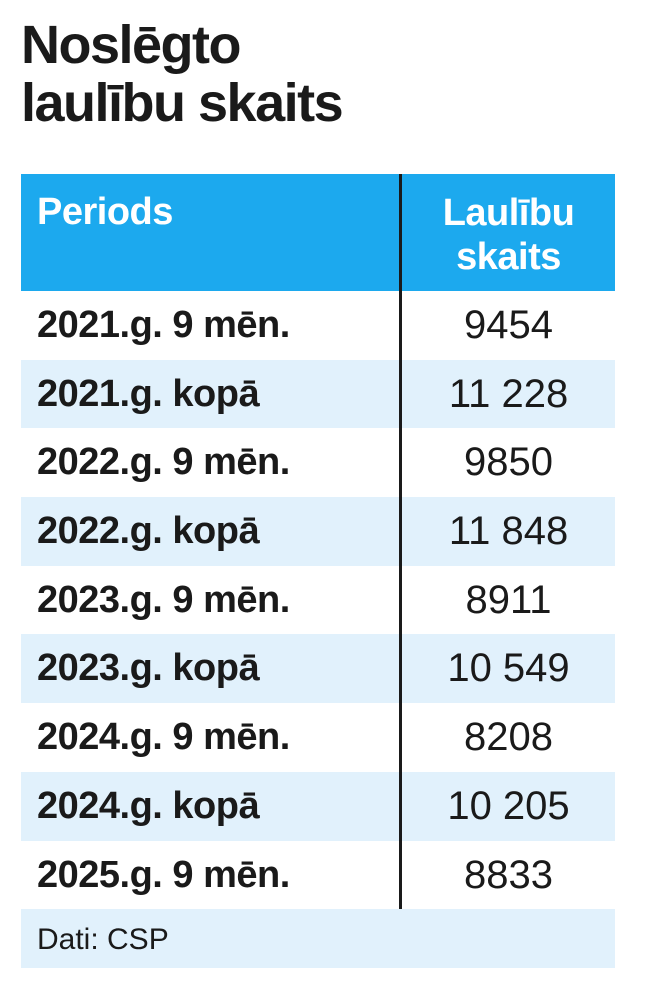 This screenshot has width=650, height=1000. I want to click on row-count: 10 205, so click(508, 805).